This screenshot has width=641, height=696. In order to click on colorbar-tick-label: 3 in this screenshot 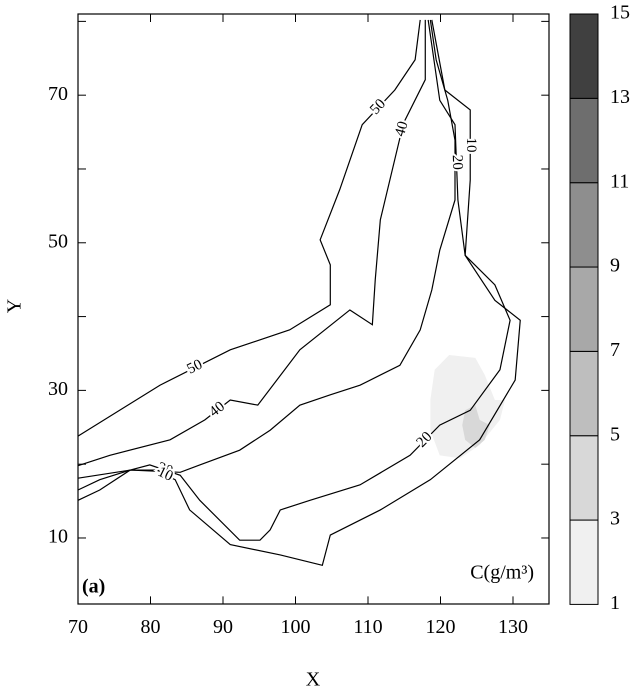, I will do `click(615, 519)`.